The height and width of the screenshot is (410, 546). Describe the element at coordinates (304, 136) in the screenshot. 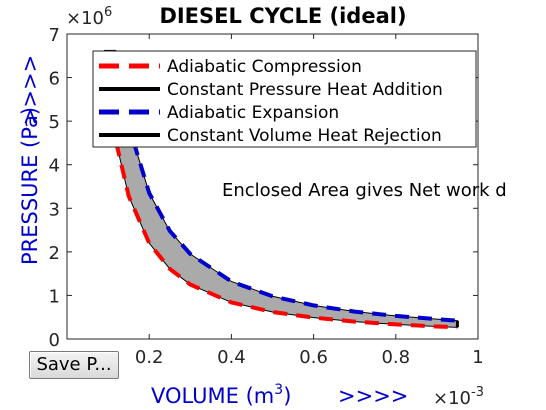

I see `legend-label-constant-volume-heat-rejection: Constant Volume Heat Rejection` at that location.